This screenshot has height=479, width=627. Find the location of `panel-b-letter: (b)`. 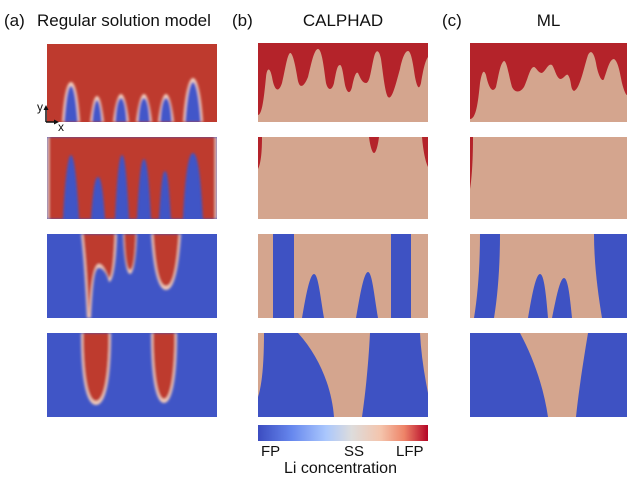

panel-b-letter: (b) is located at coordinates (242, 20).